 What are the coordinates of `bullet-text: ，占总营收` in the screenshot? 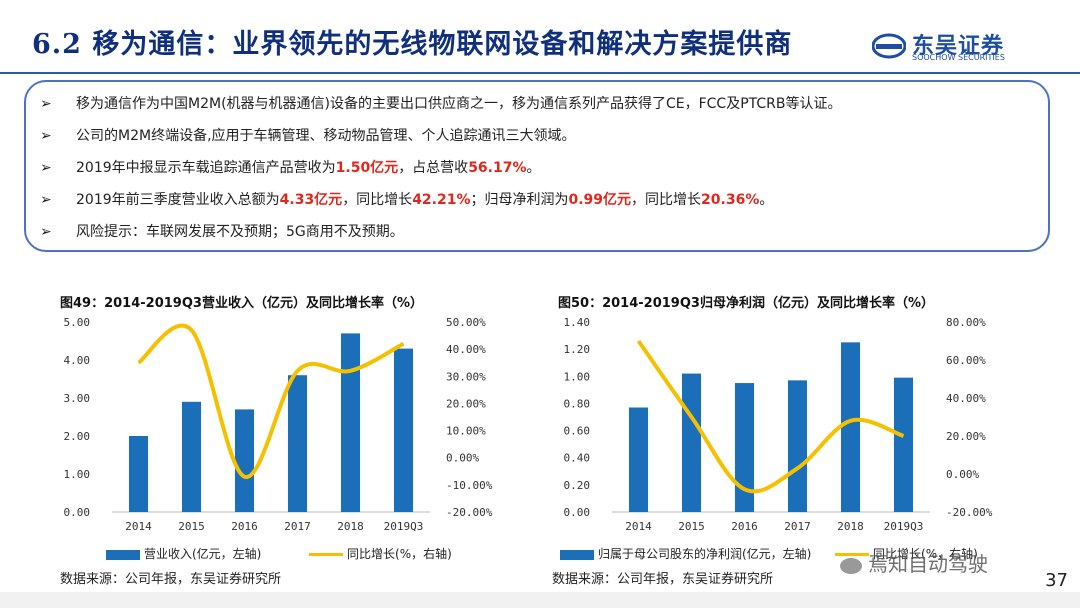 It's located at (433, 168).